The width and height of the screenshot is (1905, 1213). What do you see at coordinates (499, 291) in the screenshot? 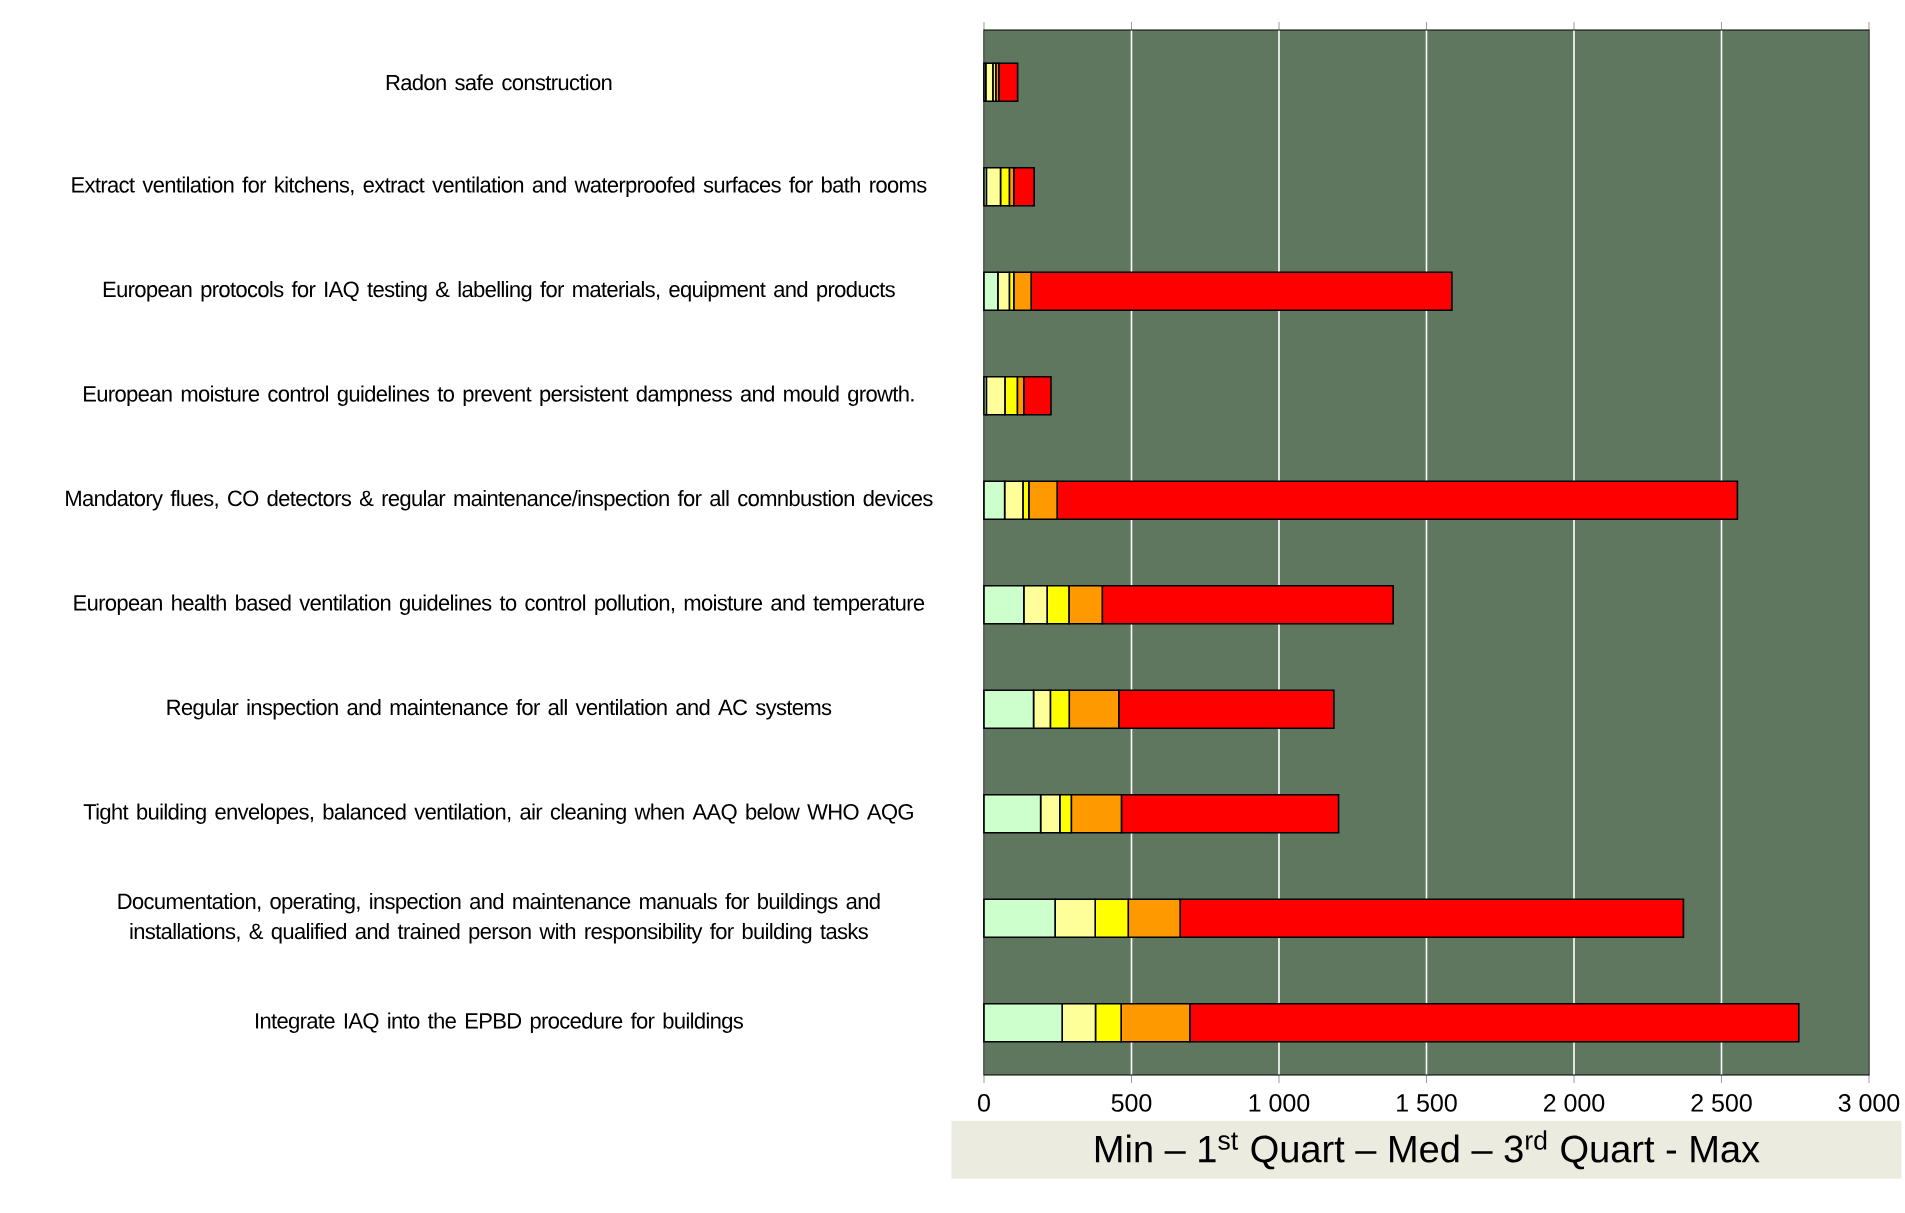
I see `y-tick-label: European protocols for IAQ testing & labelling for materials, equipment and products` at bounding box center [499, 291].